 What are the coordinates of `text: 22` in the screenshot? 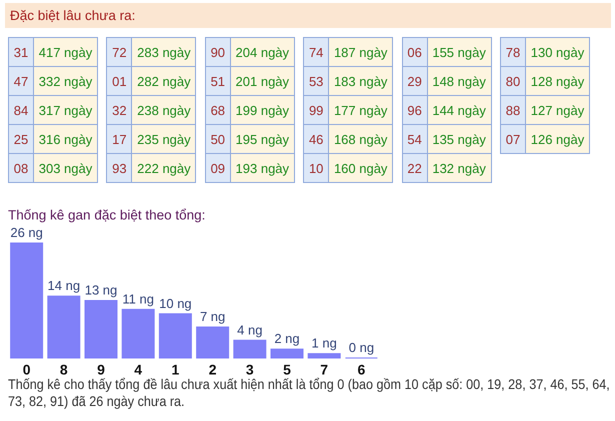 It's located at (415, 168).